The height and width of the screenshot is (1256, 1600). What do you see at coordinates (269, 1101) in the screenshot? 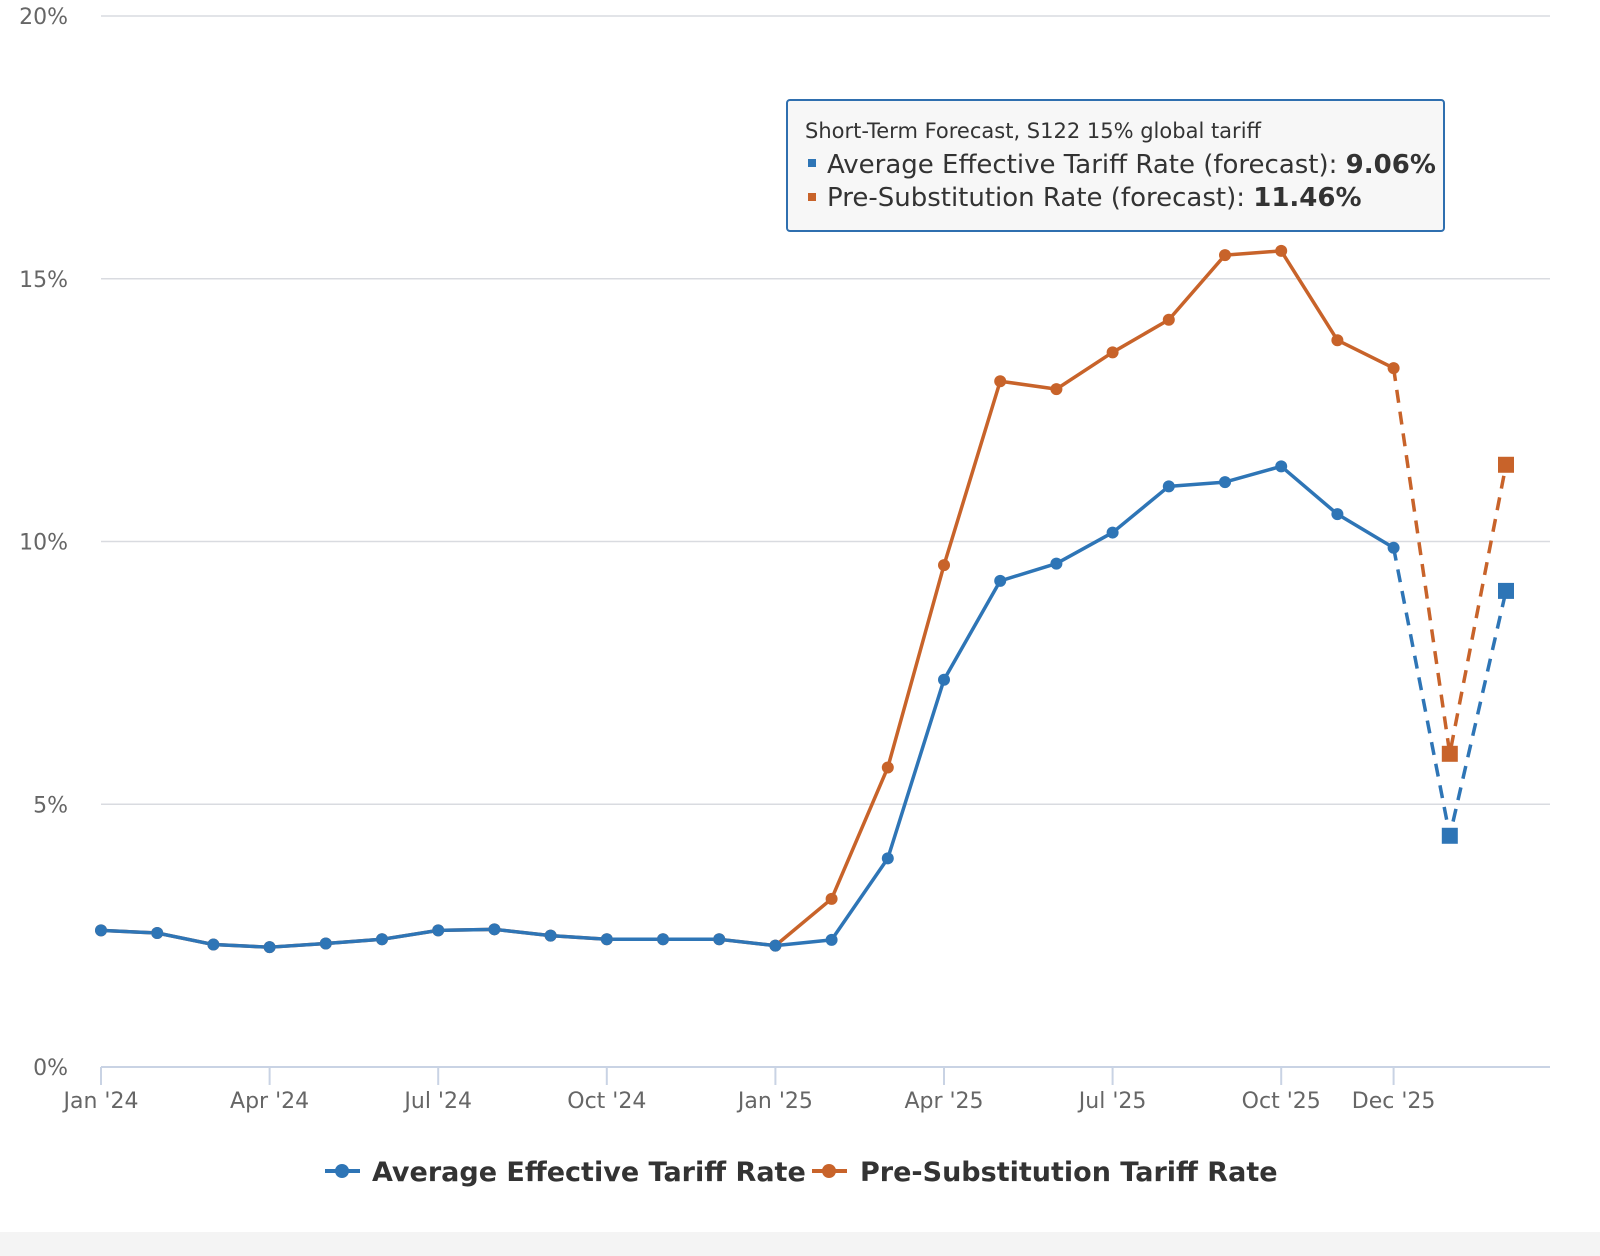
I see `x-tick-label: Apr '24` at bounding box center [269, 1101].